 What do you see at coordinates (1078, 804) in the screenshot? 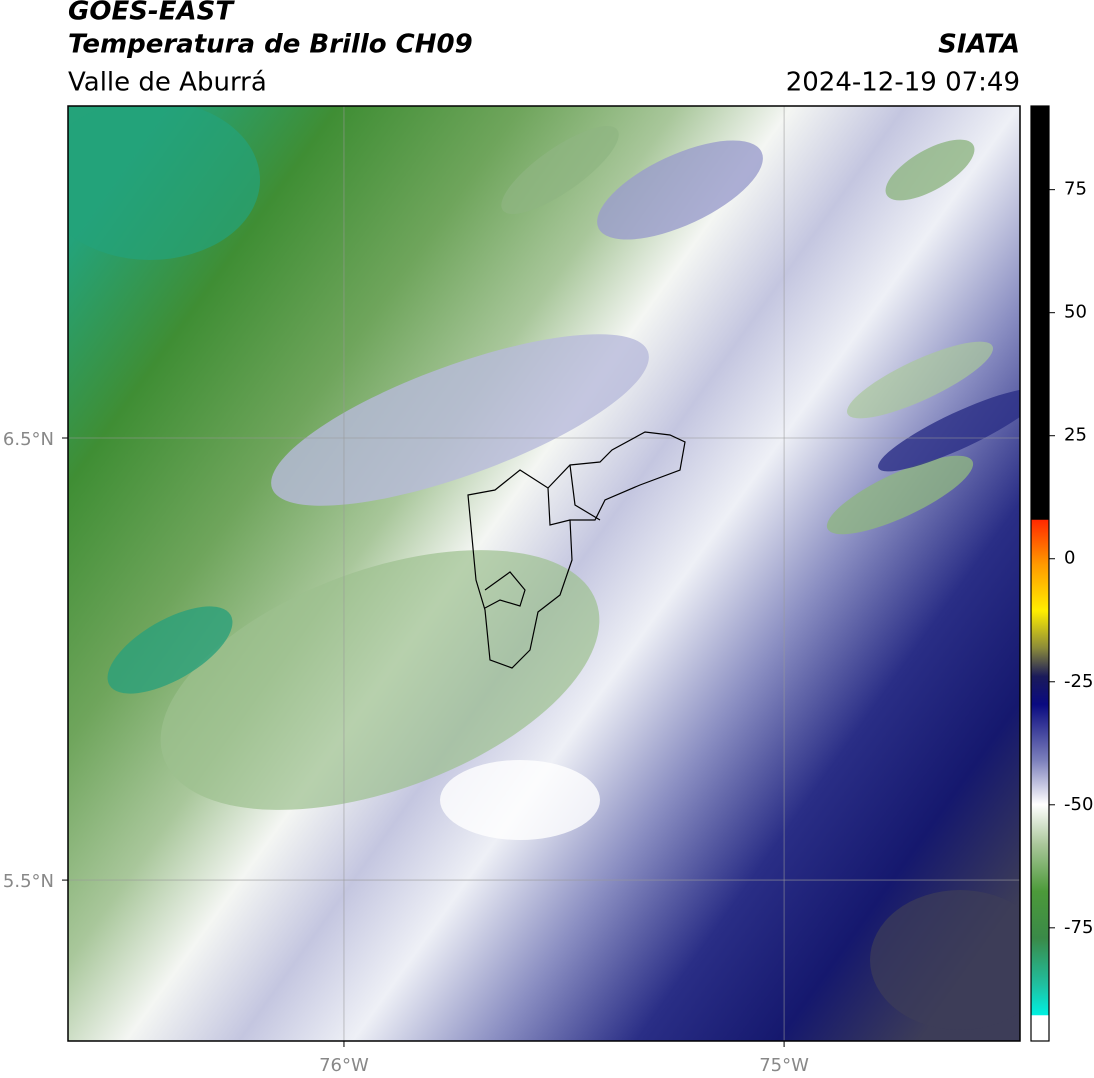
I see `colorbar-tick-label: -50` at bounding box center [1078, 804].